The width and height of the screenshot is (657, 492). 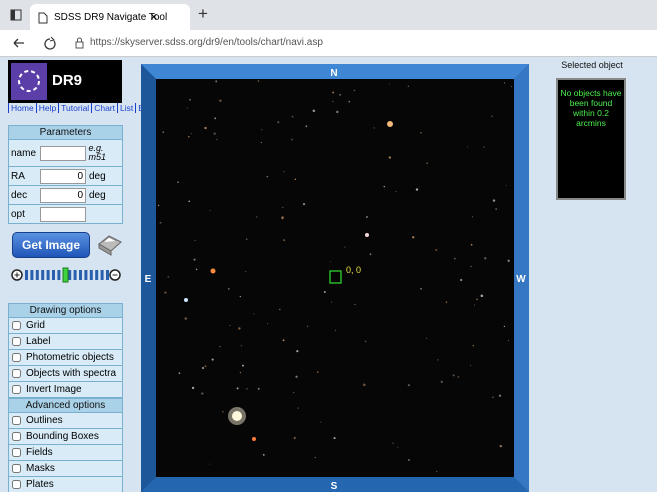 What do you see at coordinates (110, 17) in the screenshot?
I see `tab: SDSS DR9 Navigate Tool ×` at bounding box center [110, 17].